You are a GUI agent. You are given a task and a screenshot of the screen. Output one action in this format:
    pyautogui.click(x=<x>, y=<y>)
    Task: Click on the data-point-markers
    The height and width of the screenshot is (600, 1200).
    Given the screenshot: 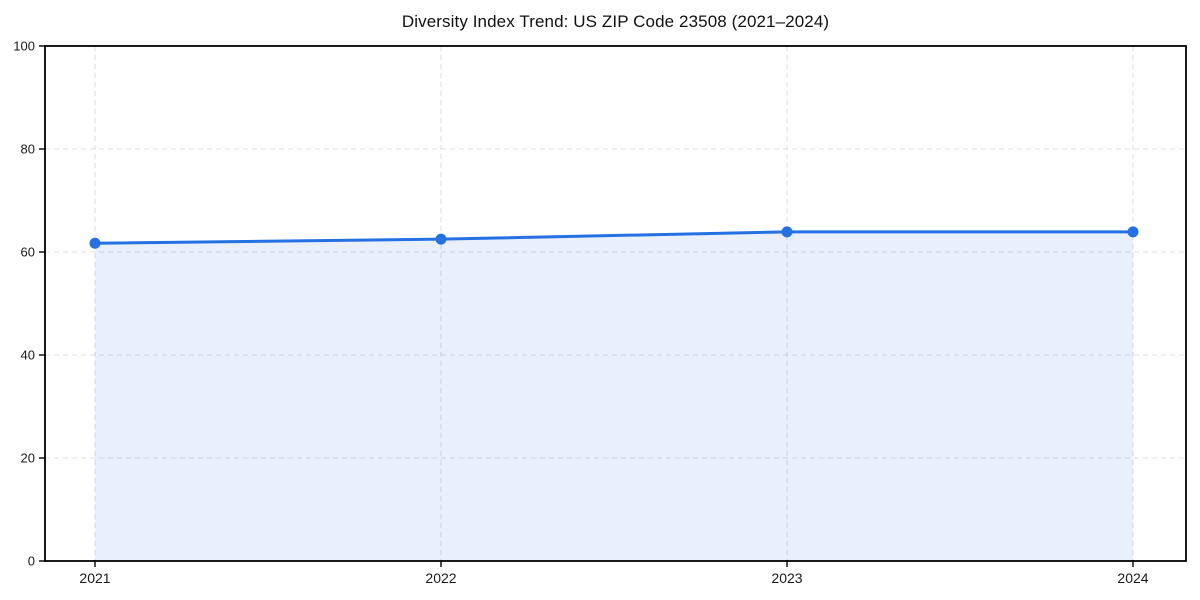 What is the action you would take?
    pyautogui.click(x=614, y=237)
    